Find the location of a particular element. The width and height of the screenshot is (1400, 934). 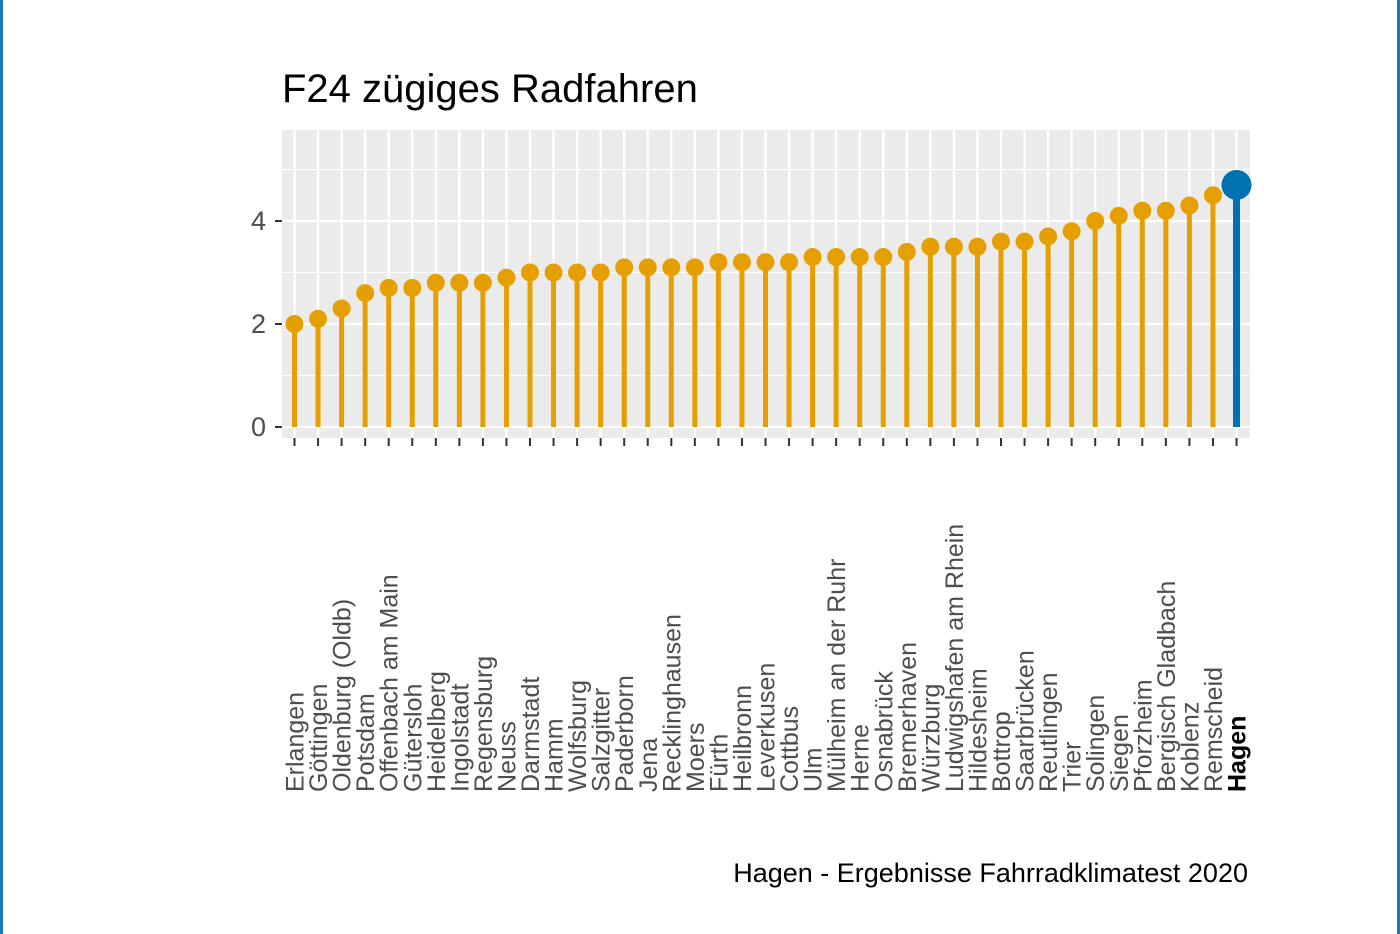

x-tick-label: Leverkusen is located at coordinates (767, 727).